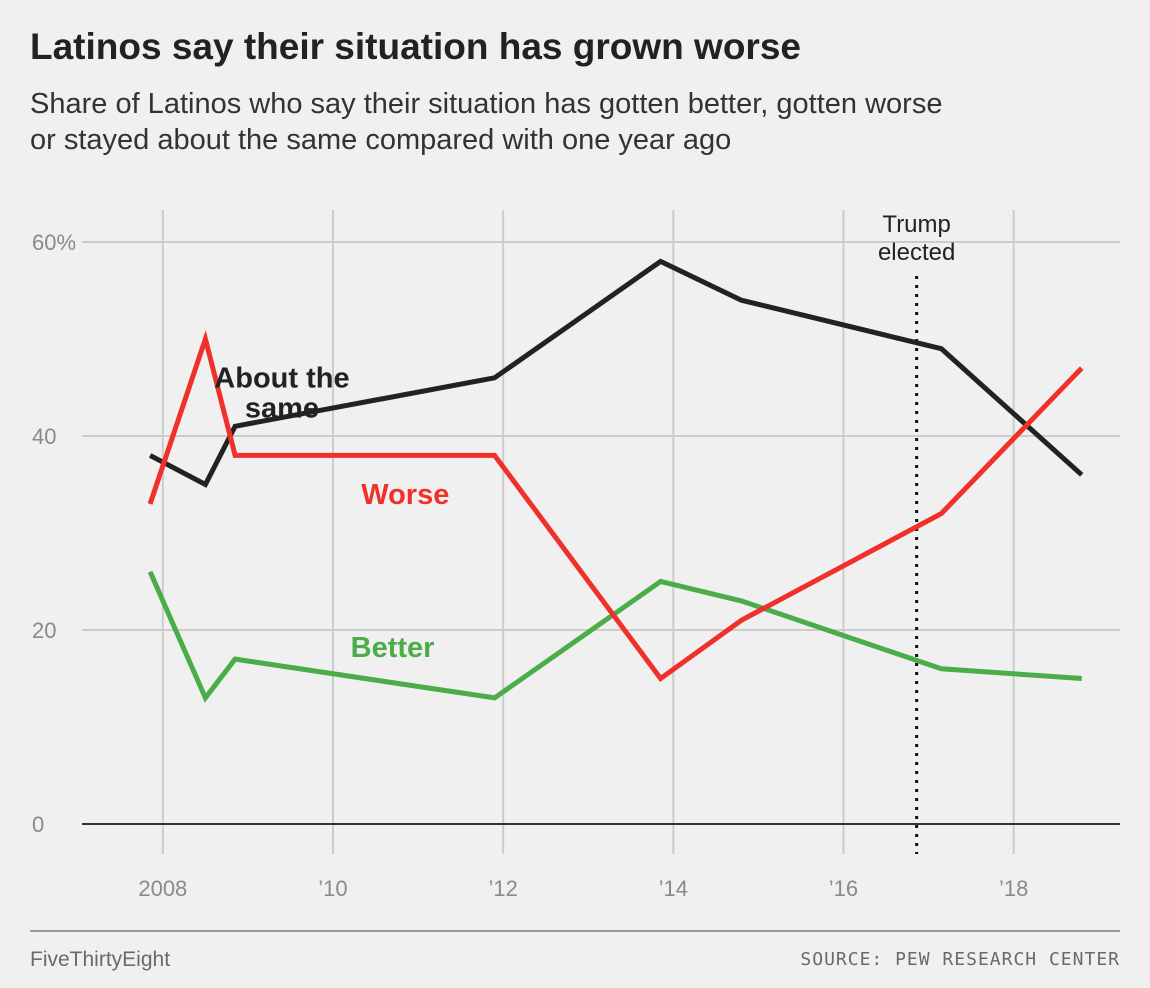  What do you see at coordinates (332, 888) in the screenshot?
I see `x-tick-label: ’10` at bounding box center [332, 888].